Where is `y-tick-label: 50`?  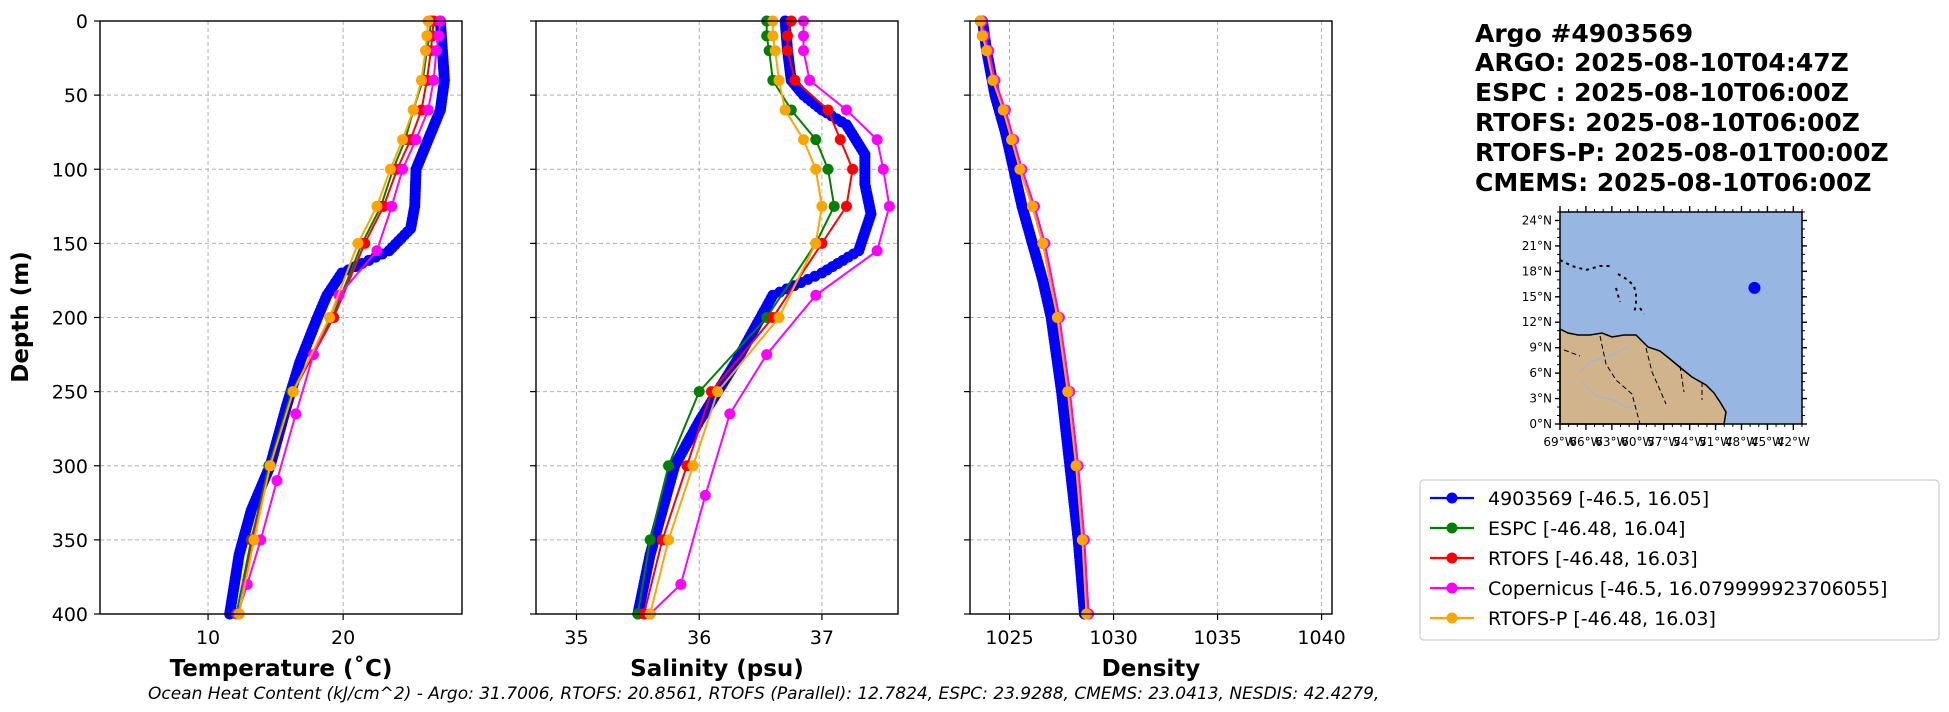 y-tick-label: 50 is located at coordinates (76, 96).